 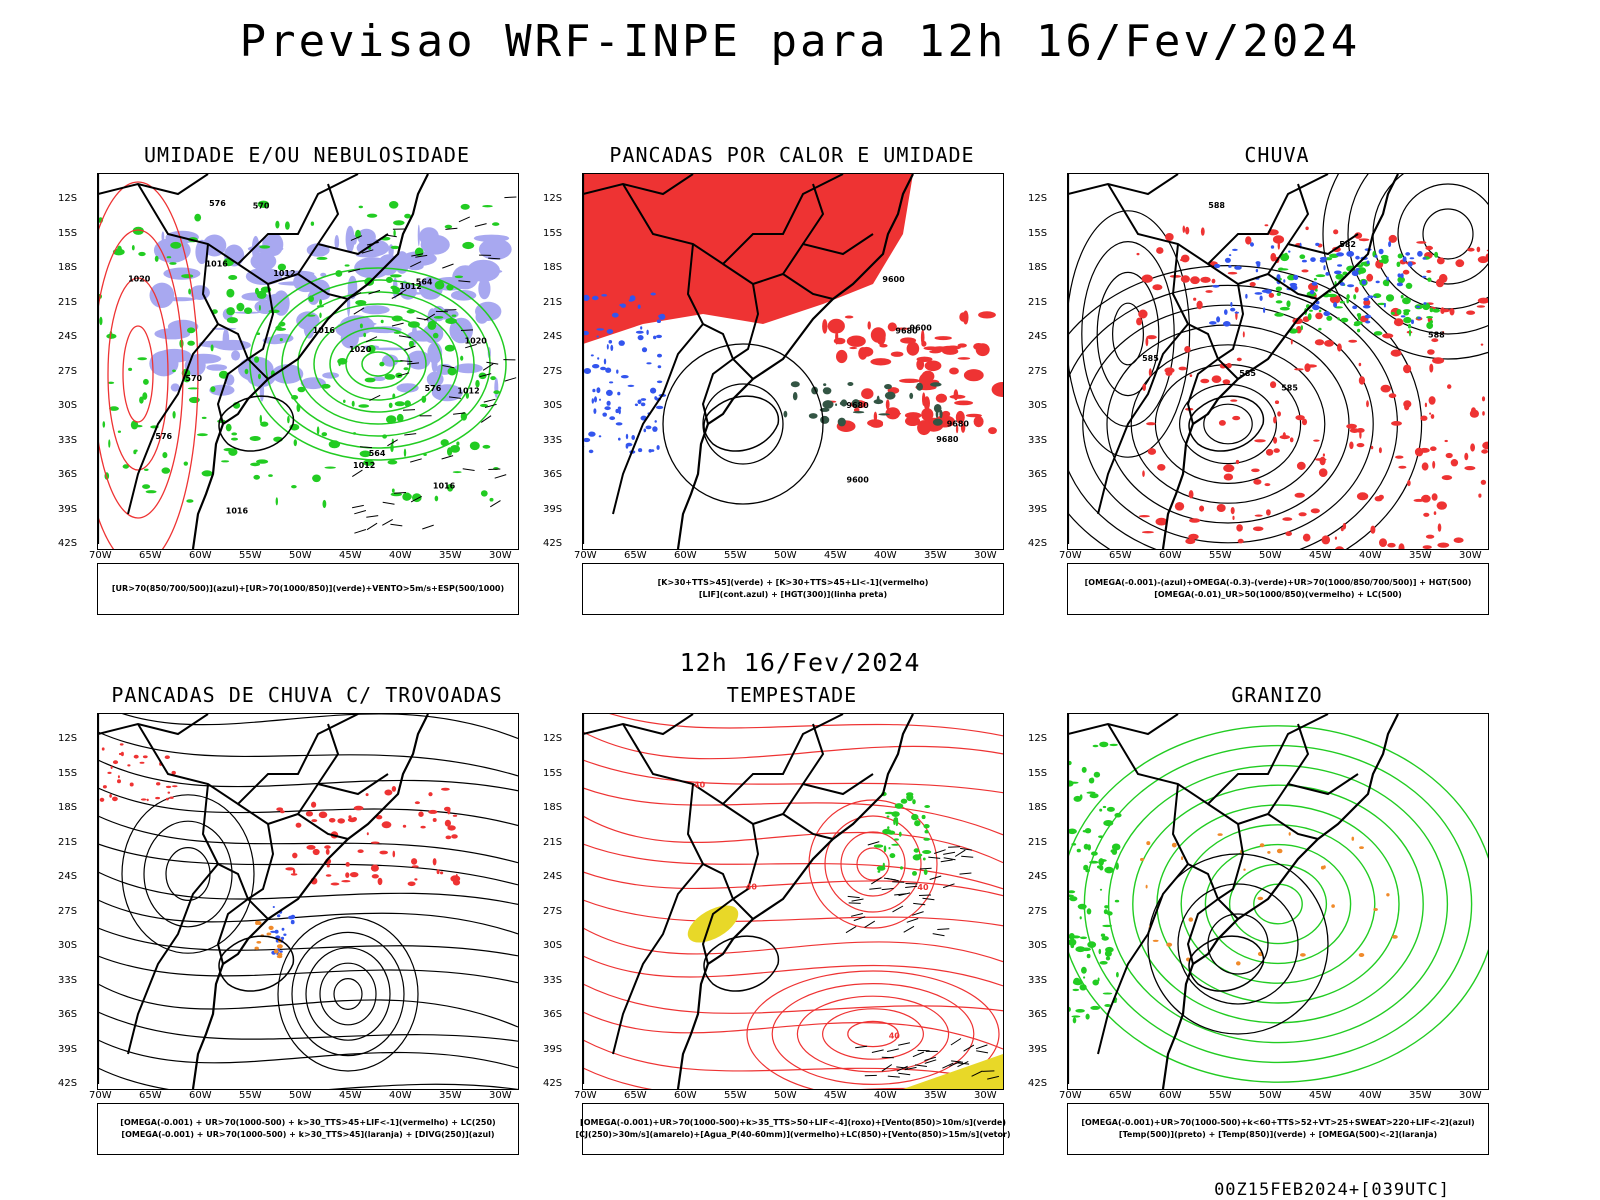 I want to click on lat-label: 42S, so click(x=553, y=1083).